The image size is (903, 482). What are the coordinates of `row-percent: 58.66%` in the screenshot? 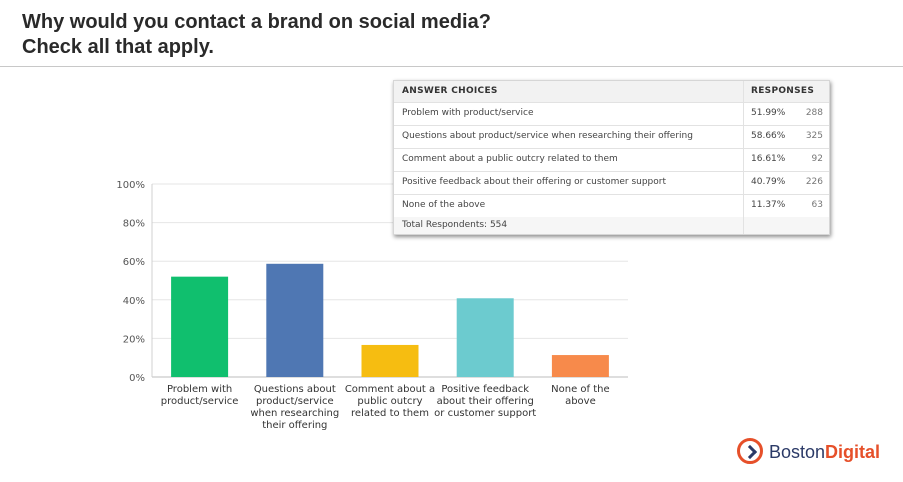 It's located at (768, 136).